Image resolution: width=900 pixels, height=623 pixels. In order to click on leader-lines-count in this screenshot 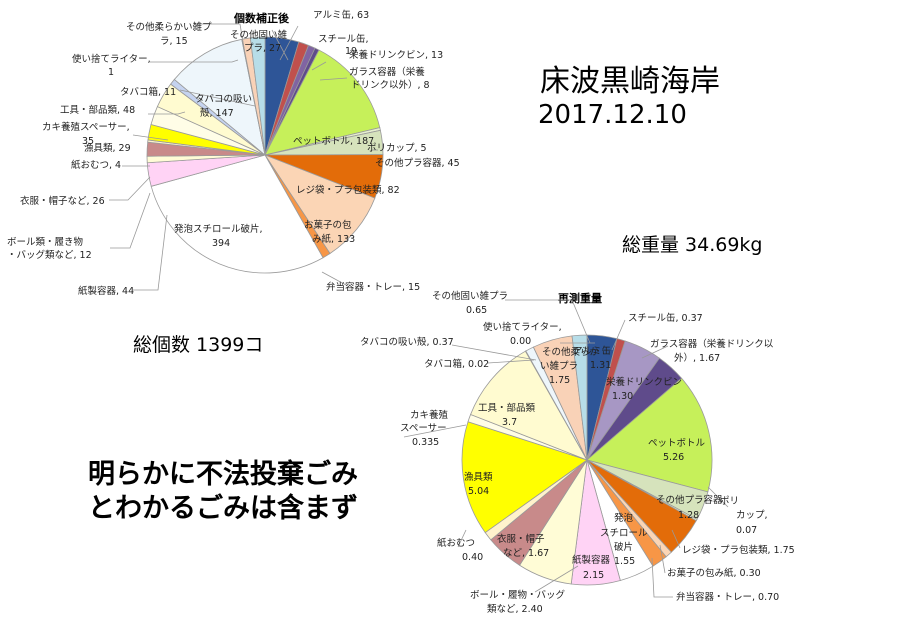, I will do `click(243, 157)`.